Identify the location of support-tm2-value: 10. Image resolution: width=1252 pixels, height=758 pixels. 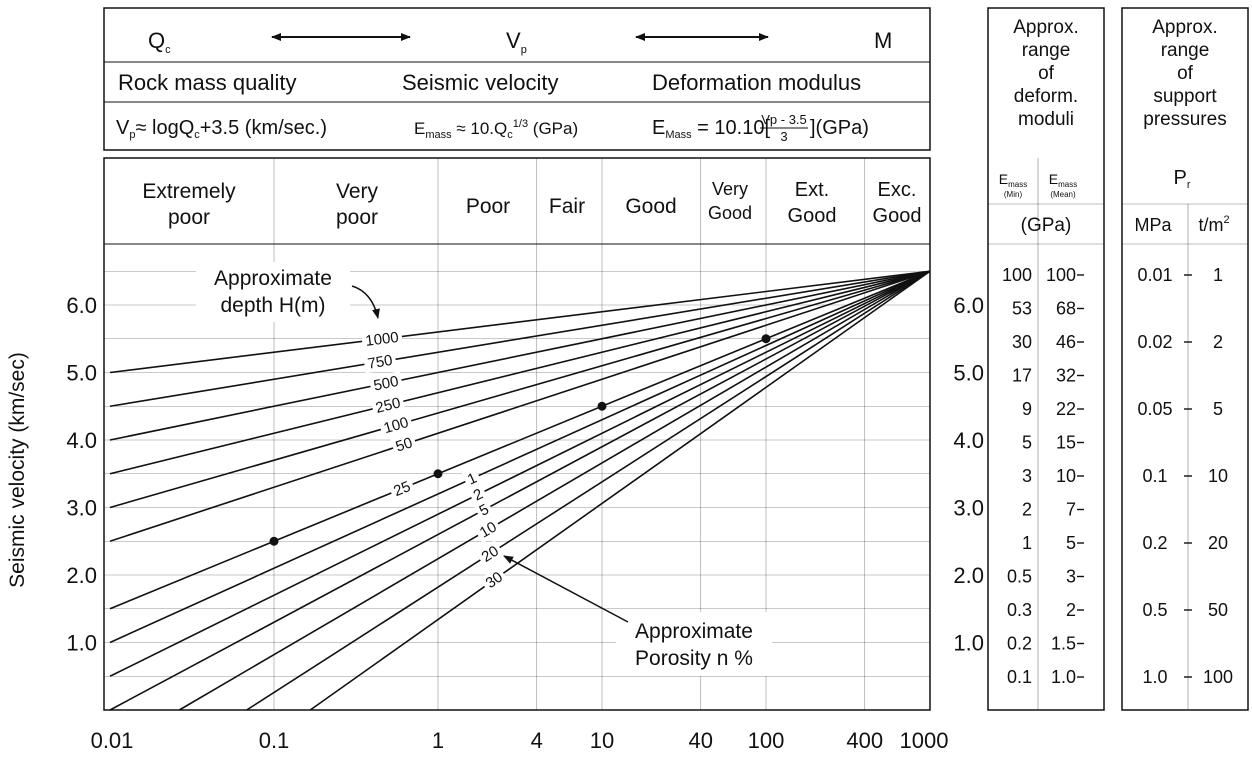
(1218, 476).